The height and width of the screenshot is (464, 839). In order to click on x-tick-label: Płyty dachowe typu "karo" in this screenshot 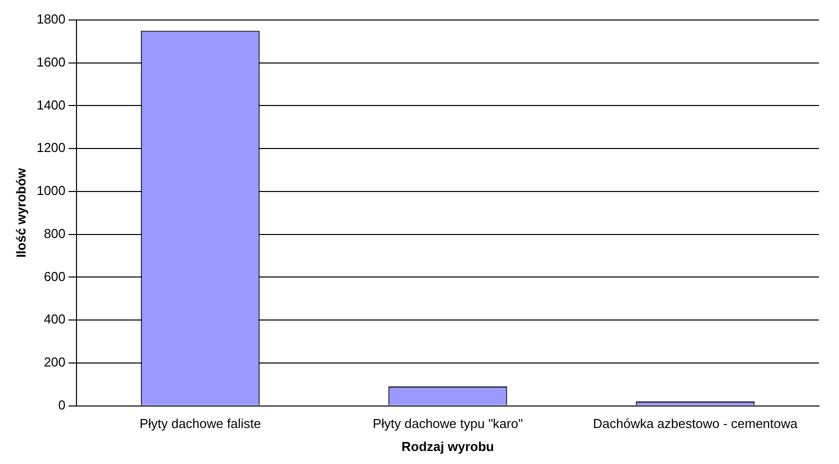, I will do `click(448, 424)`.